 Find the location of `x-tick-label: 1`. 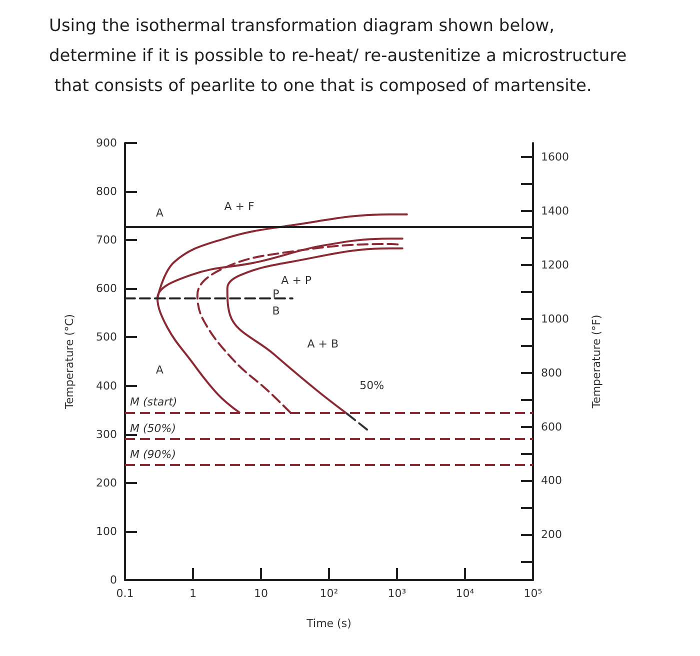

x-tick-label: 1 is located at coordinates (193, 593).